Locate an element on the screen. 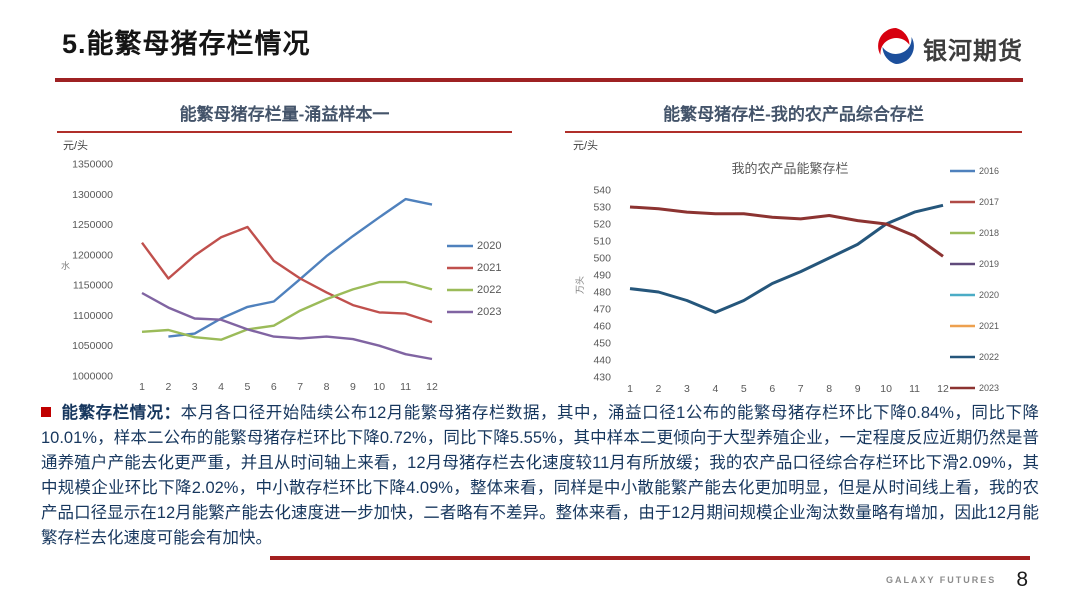 The width and height of the screenshot is (1080, 608). footer-divider is located at coordinates (650, 558).